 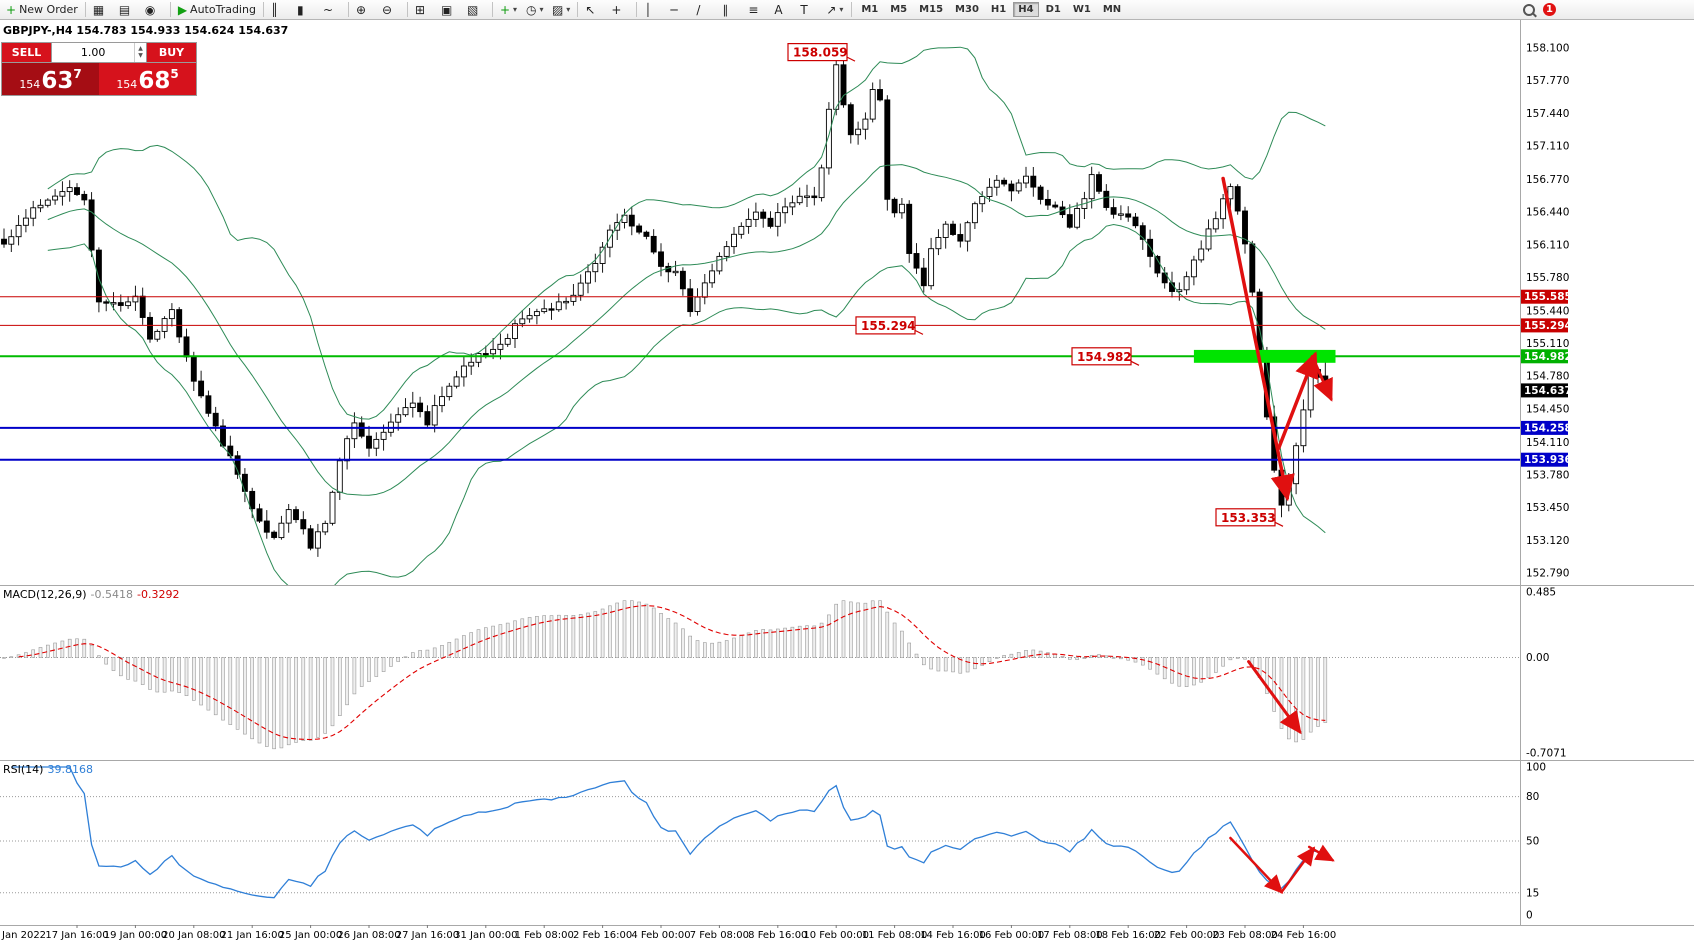 What do you see at coordinates (102, 9) in the screenshot?
I see `new-chart-button: ▦` at bounding box center [102, 9].